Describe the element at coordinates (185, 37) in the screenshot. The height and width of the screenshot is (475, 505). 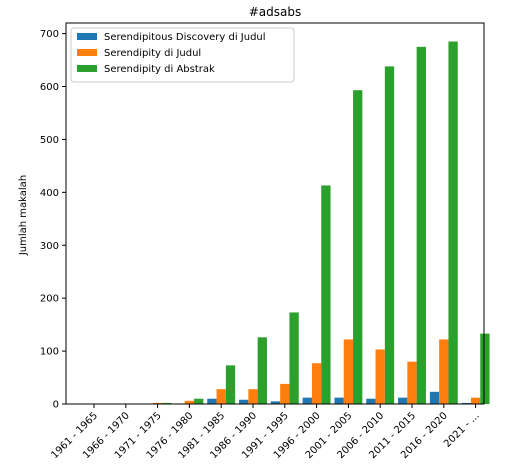
I see `legend-label: Serendipitous Discovery di Judul` at that location.